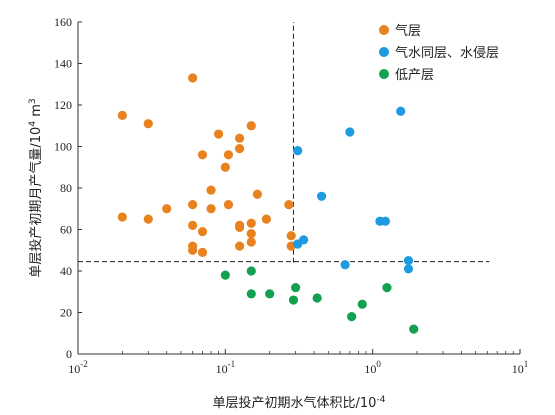  Describe the element at coordinates (408, 31) in the screenshot. I see `legend-label-series-1: 气层` at that location.